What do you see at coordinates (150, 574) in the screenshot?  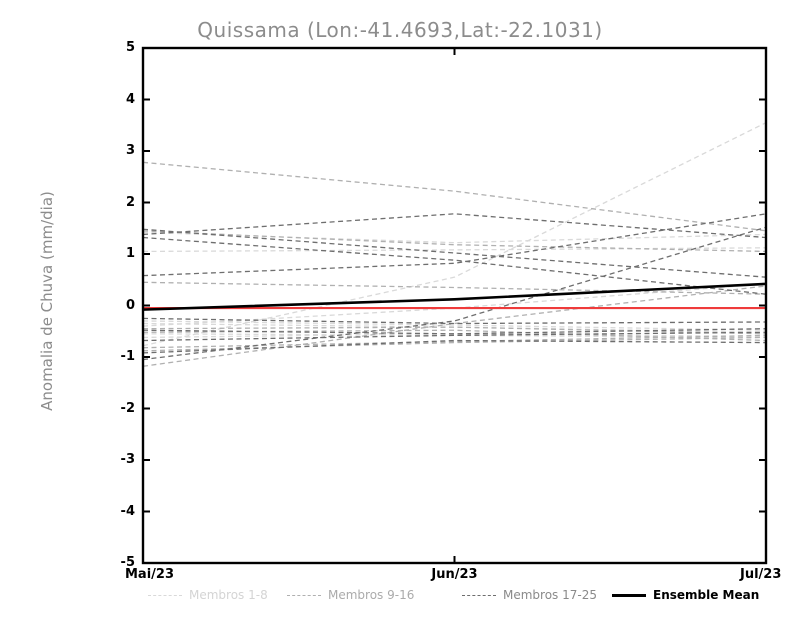 I see `x-tick-label: Mai/23` at bounding box center [150, 574].